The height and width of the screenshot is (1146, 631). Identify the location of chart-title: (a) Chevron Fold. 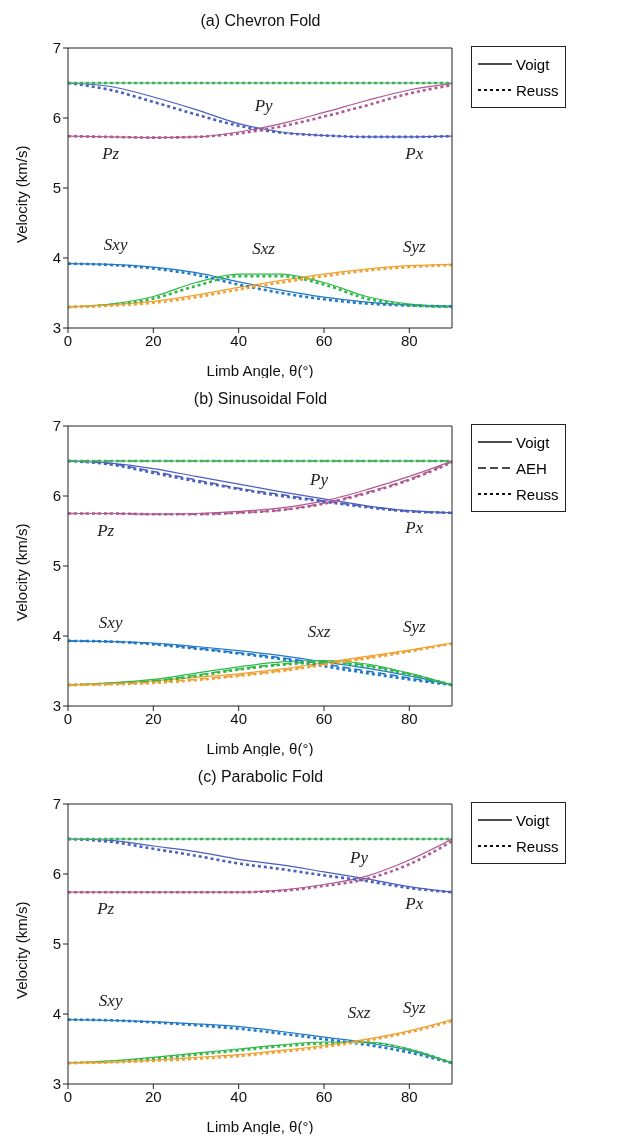
(260, 21).